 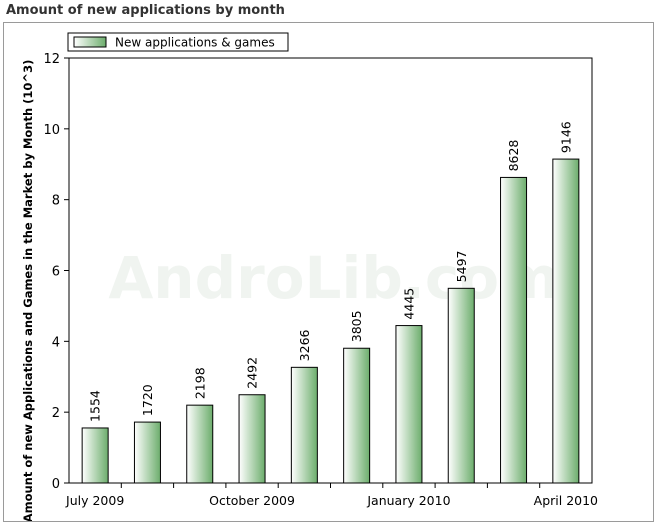 I want to click on y-tick-label: 10, so click(x=51, y=130).